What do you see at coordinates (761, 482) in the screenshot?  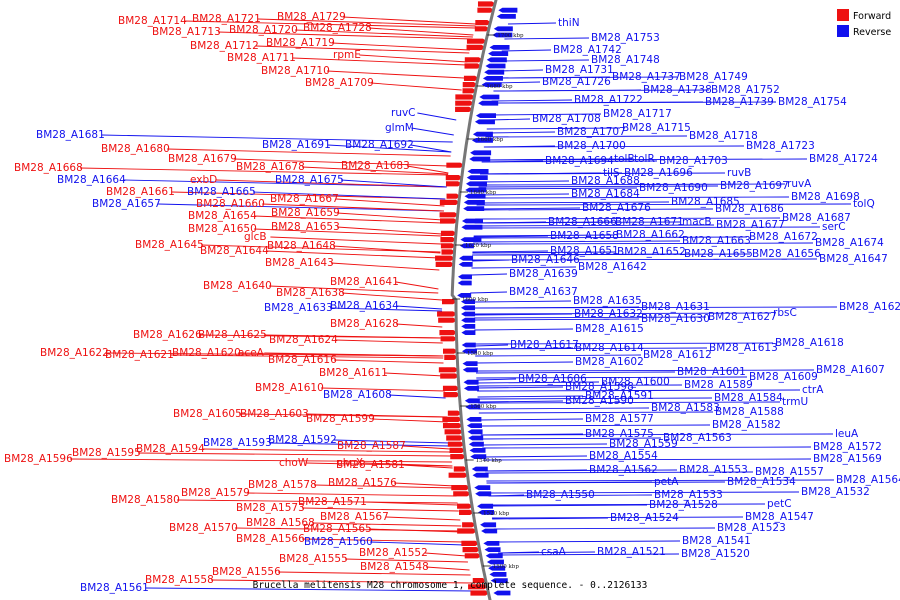 I see `right-gene-label: BM28_A1534` at bounding box center [761, 482].